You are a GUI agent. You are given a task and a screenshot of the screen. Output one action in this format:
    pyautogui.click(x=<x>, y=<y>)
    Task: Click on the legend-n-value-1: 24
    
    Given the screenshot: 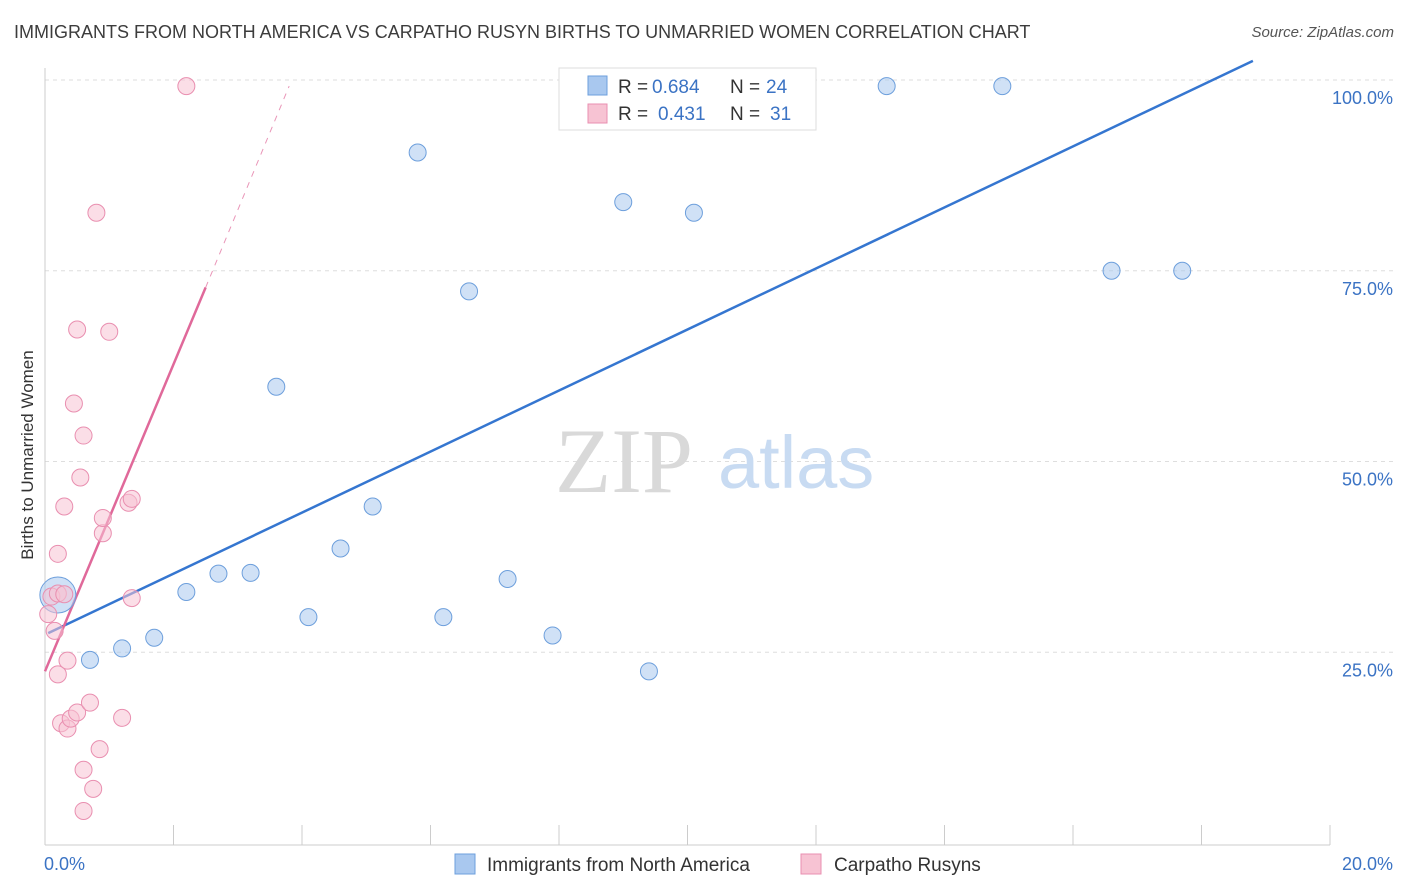 What is the action you would take?
    pyautogui.click(x=777, y=87)
    